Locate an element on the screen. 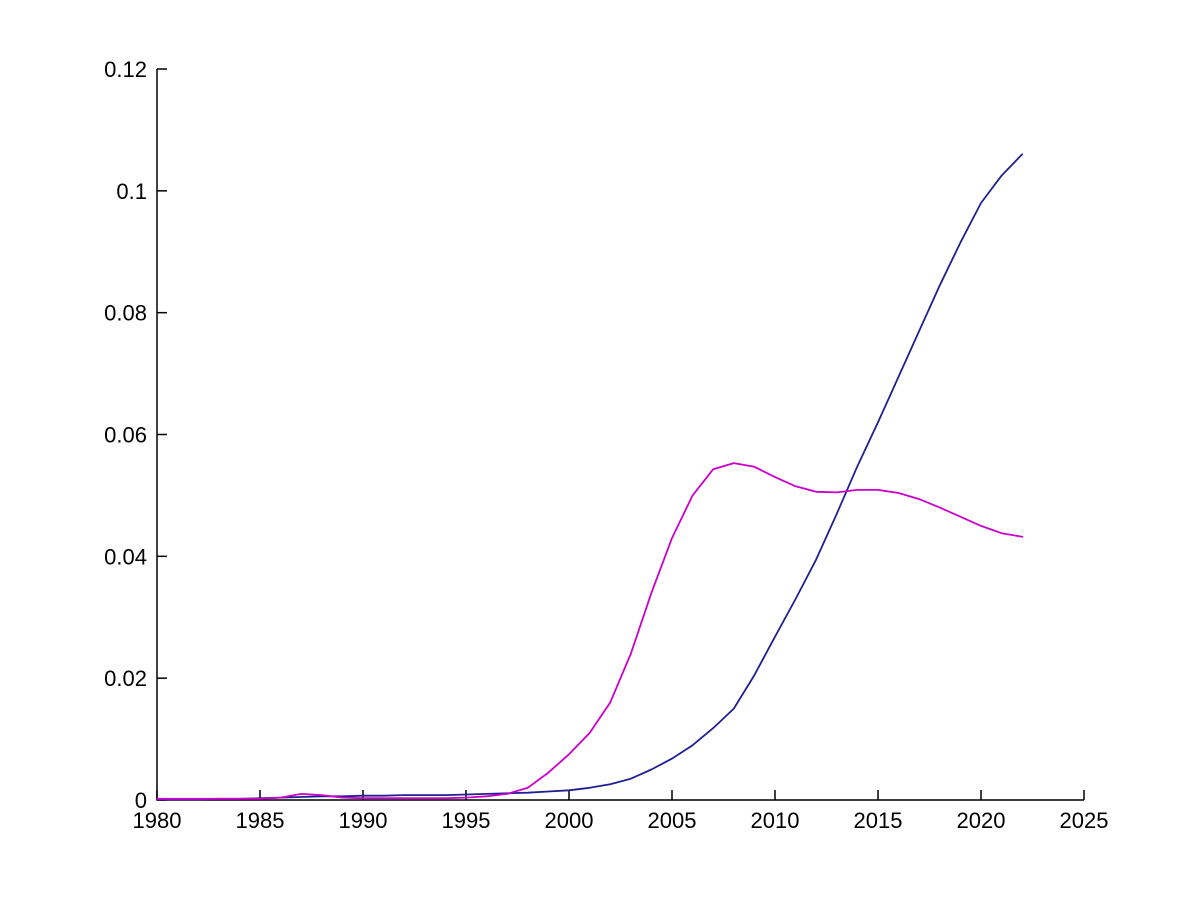  y-tick-label-0.12: 0.12 is located at coordinates (125, 69).